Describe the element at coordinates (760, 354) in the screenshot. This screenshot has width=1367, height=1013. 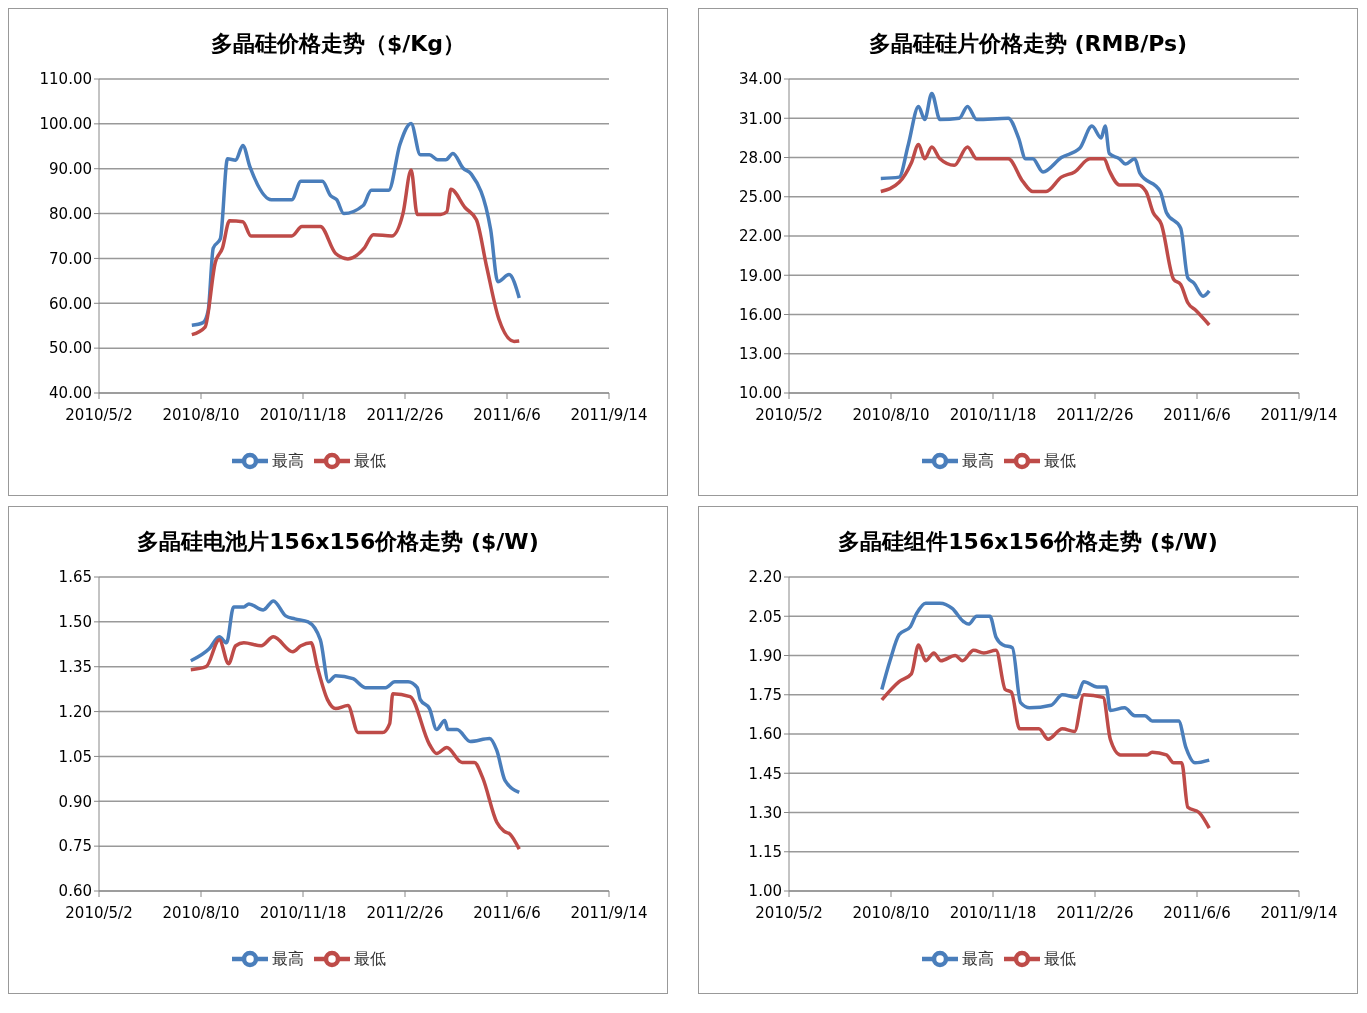
I see `y-tick-label: 13.00` at that location.